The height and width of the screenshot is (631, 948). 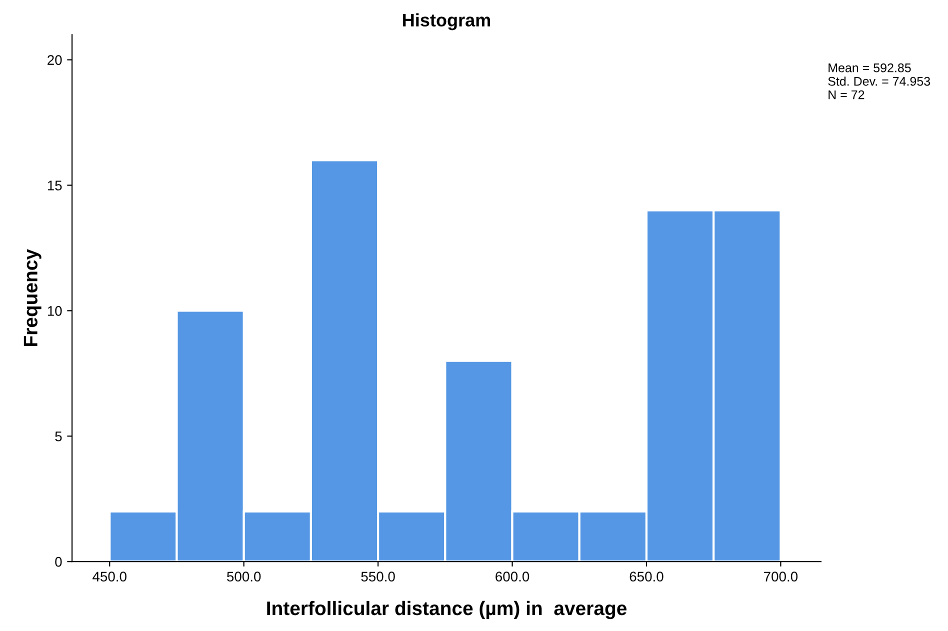 I want to click on chart-title: Histogram, so click(x=446, y=21).